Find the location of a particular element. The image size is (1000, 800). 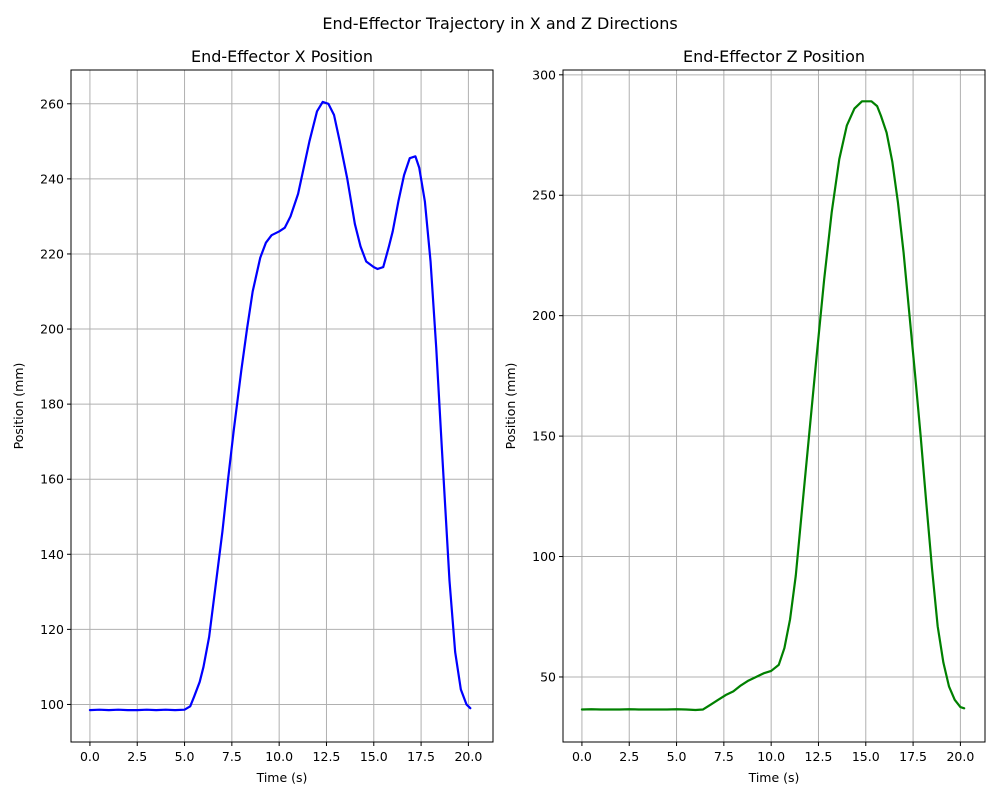

y-tick-label: 160 is located at coordinates (52, 479).